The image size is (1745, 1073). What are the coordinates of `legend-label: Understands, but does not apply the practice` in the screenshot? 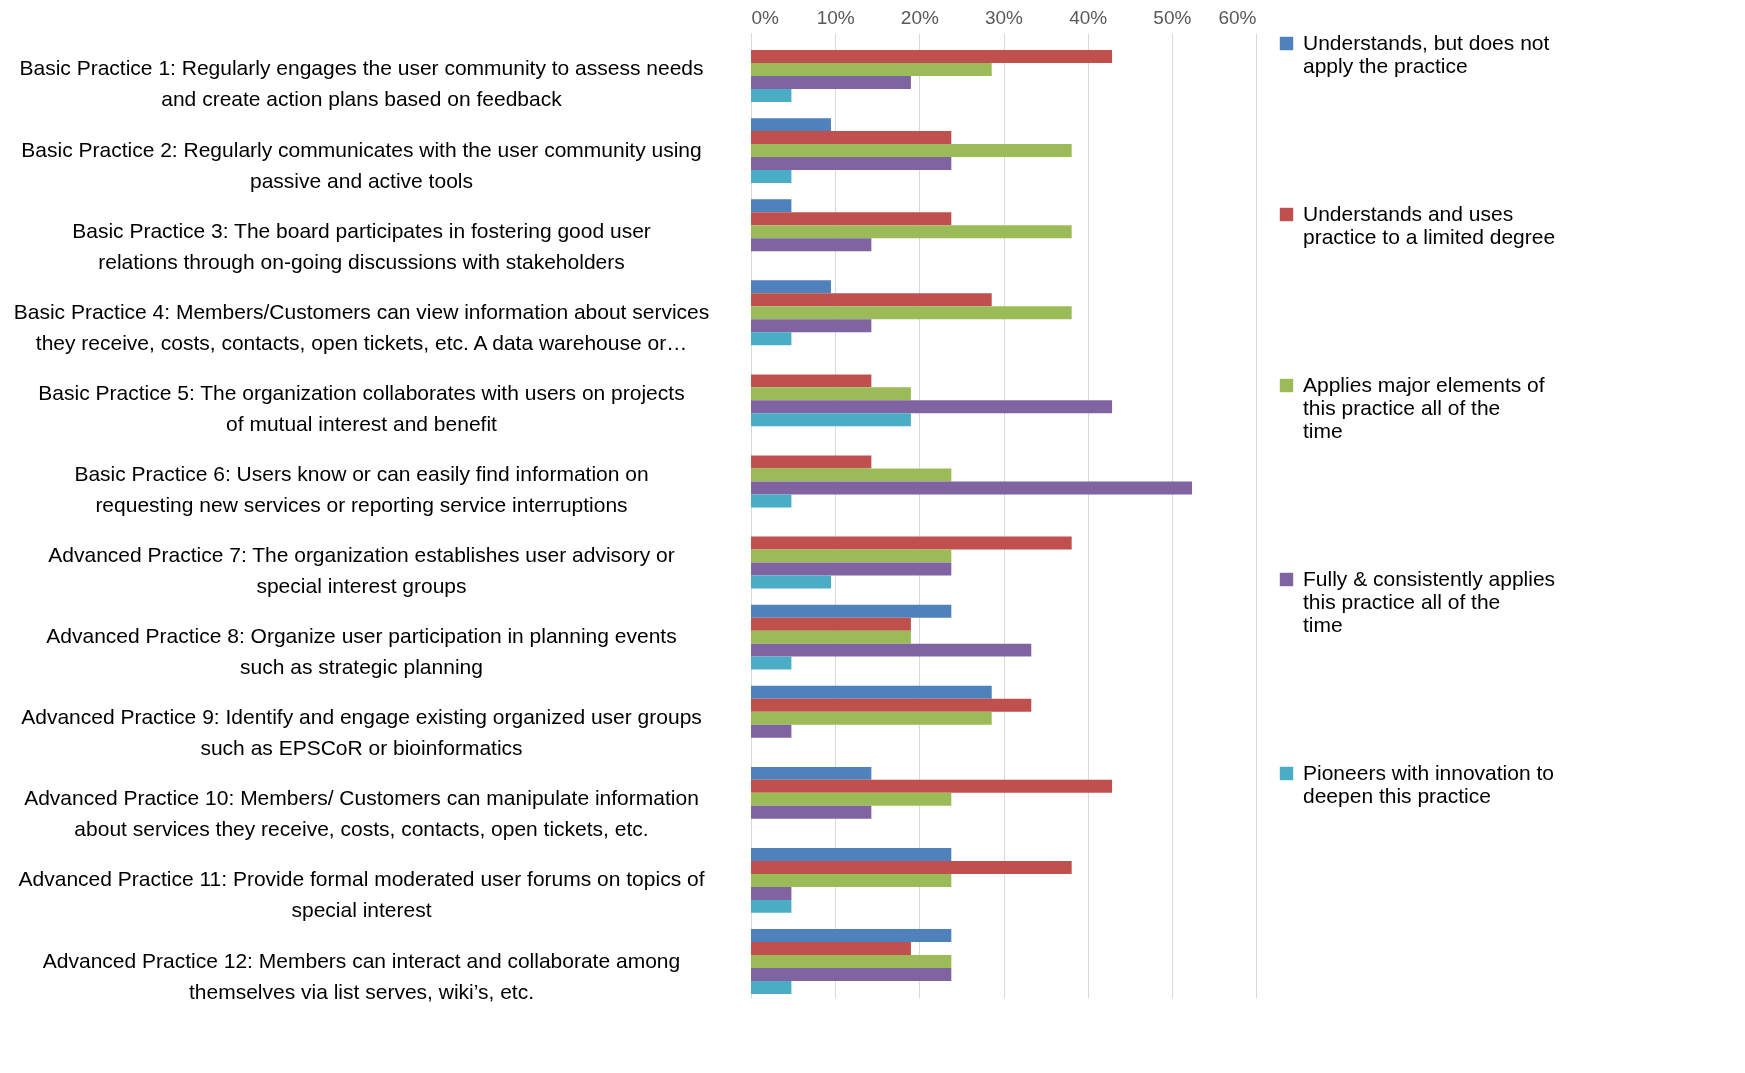 It's located at (1426, 53).